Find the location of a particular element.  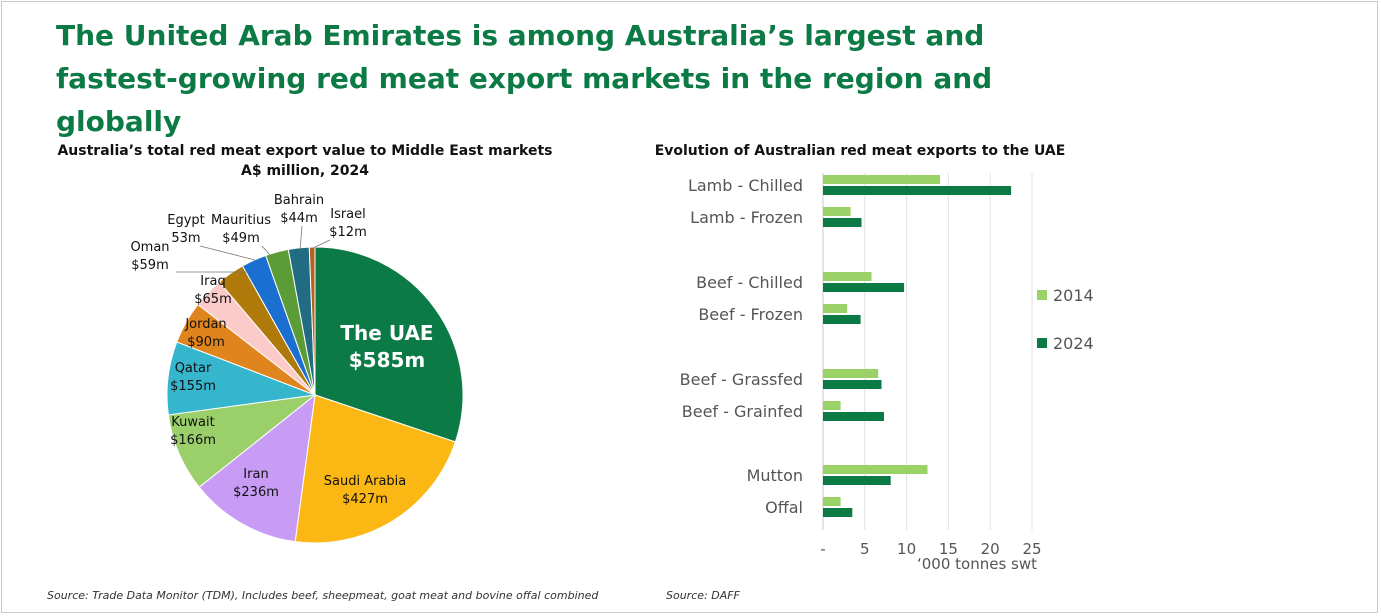

bar-2024-beef-grainfed is located at coordinates (853, 416).